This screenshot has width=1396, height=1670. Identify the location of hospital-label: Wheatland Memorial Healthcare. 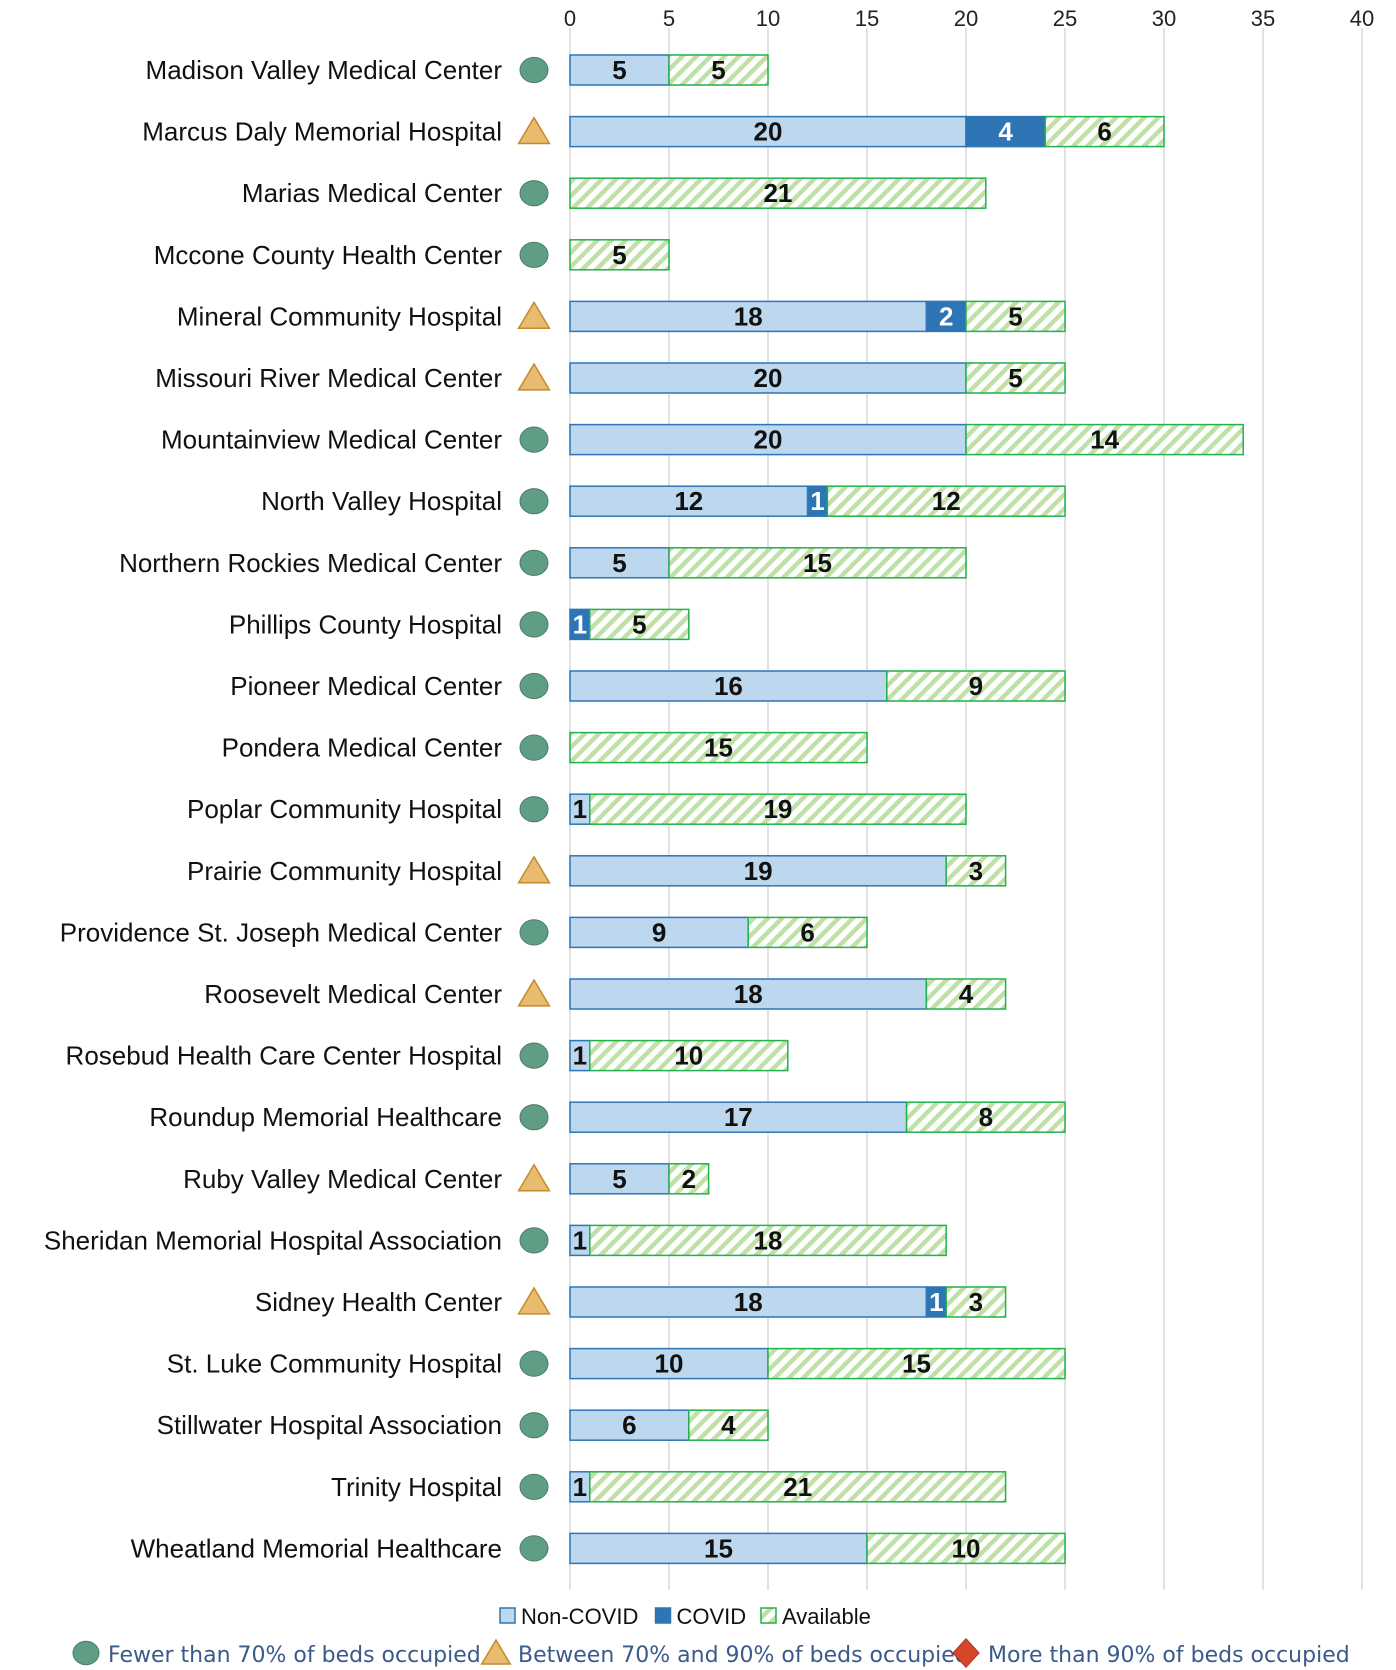
(316, 1548).